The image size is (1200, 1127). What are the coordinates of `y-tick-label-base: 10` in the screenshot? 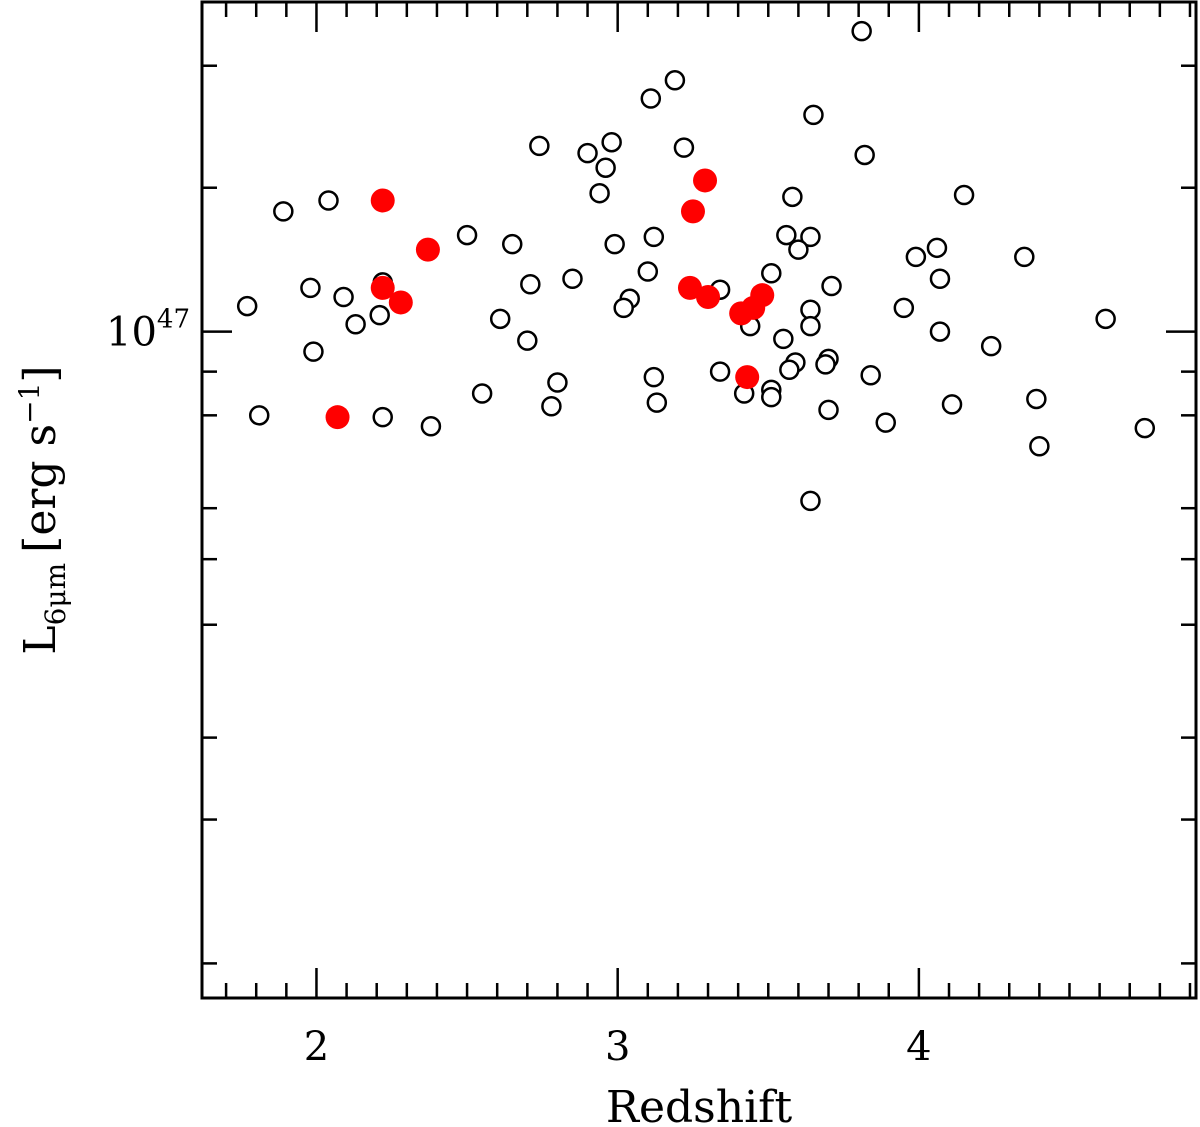 It's located at (131, 333).